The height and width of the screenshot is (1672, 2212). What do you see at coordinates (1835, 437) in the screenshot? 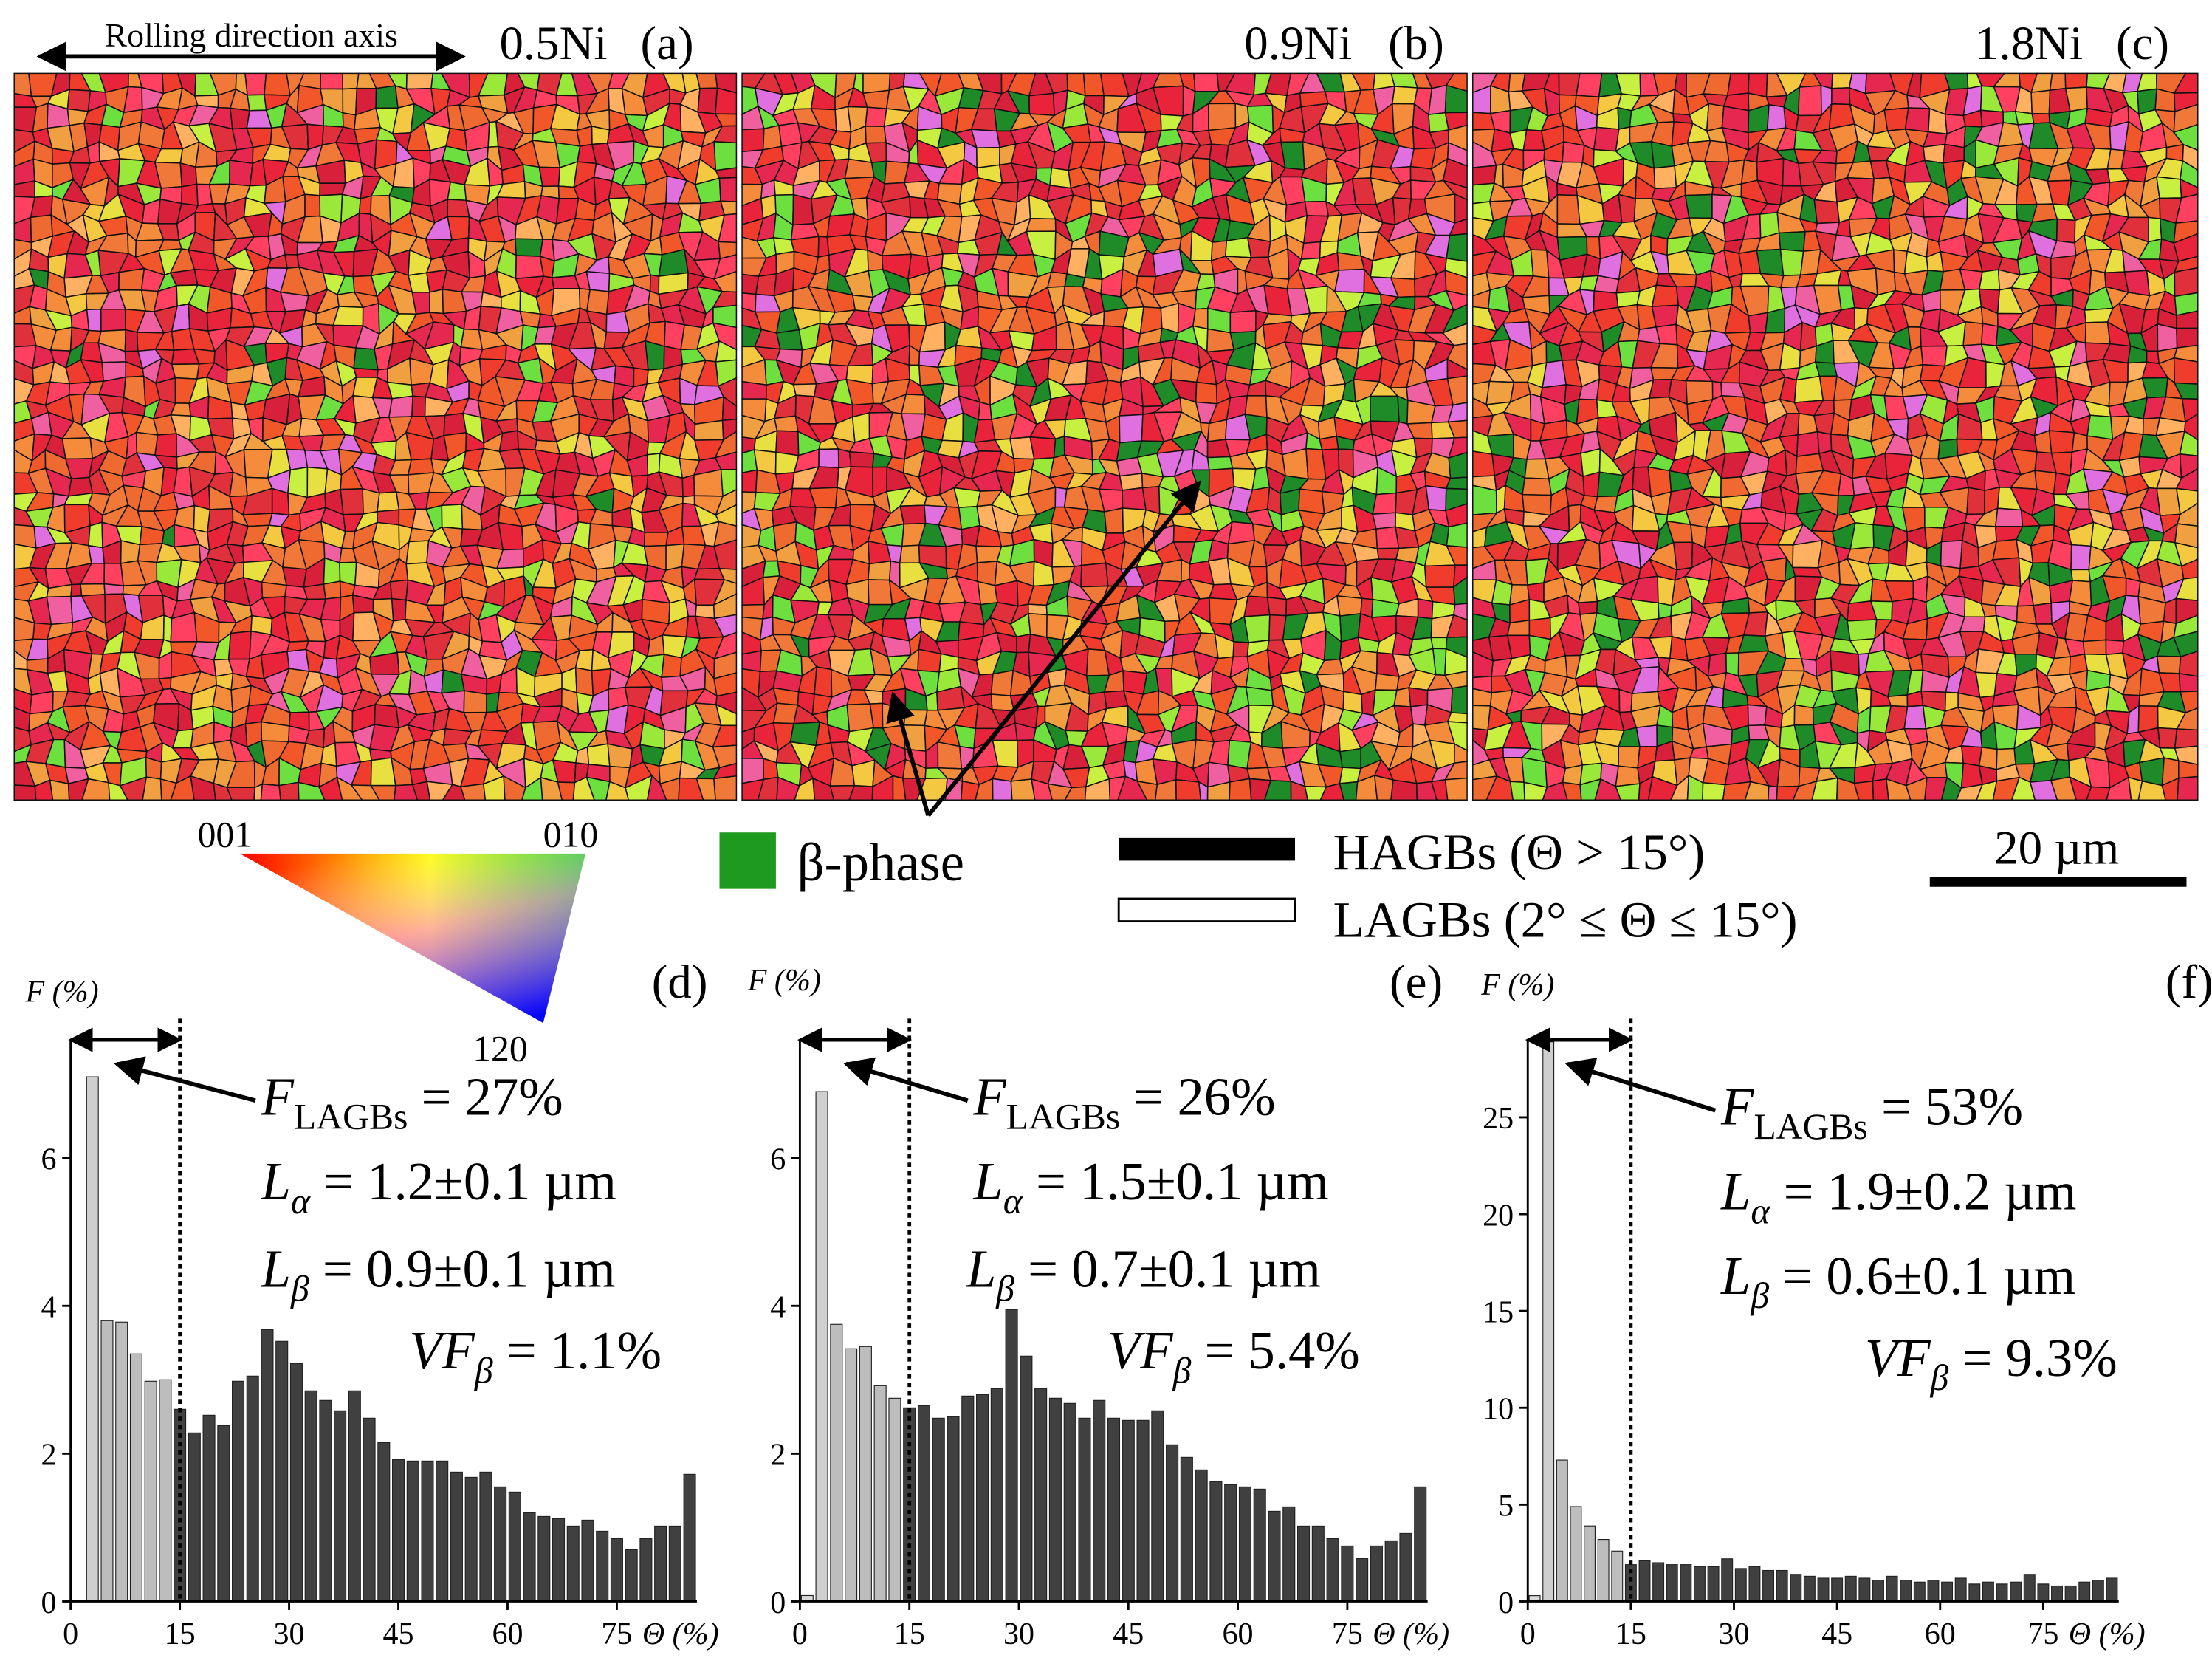
I see `ebsd-map` at bounding box center [1835, 437].